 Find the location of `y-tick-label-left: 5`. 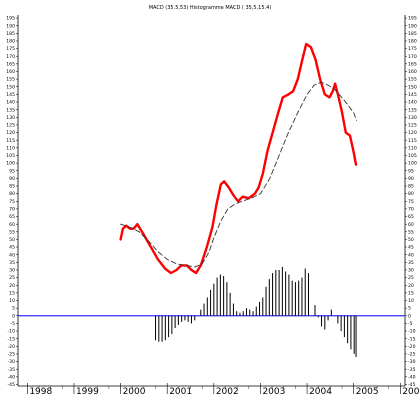

y-tick-label-left: 5 is located at coordinates (13, 309).